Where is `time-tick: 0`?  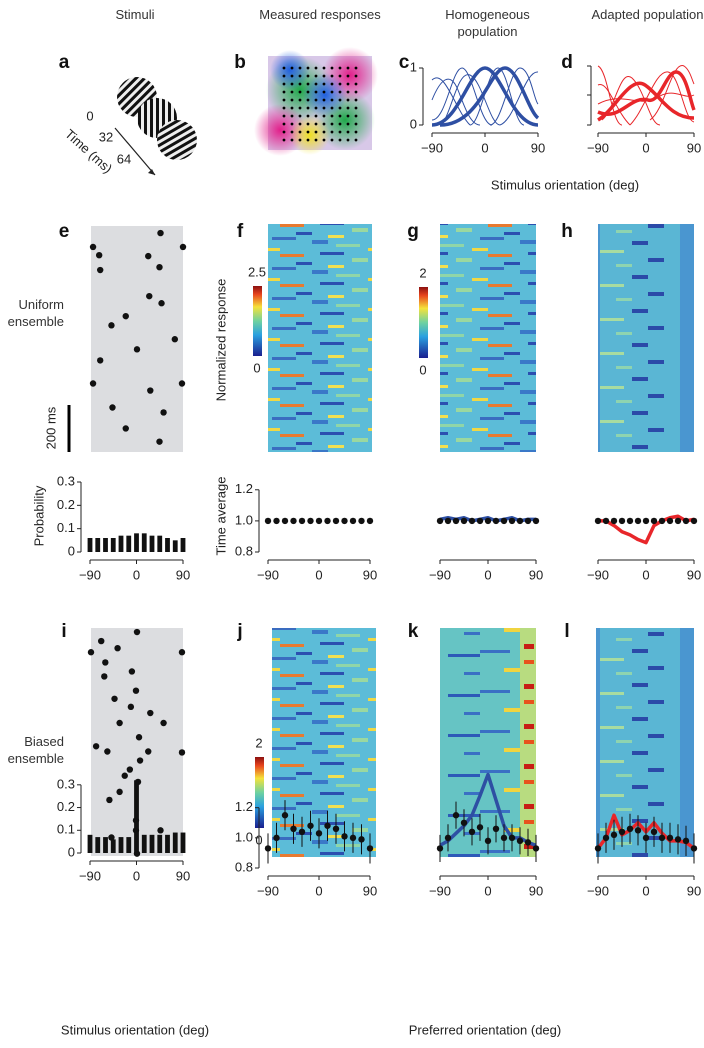 time-tick: 0 is located at coordinates (89, 115).